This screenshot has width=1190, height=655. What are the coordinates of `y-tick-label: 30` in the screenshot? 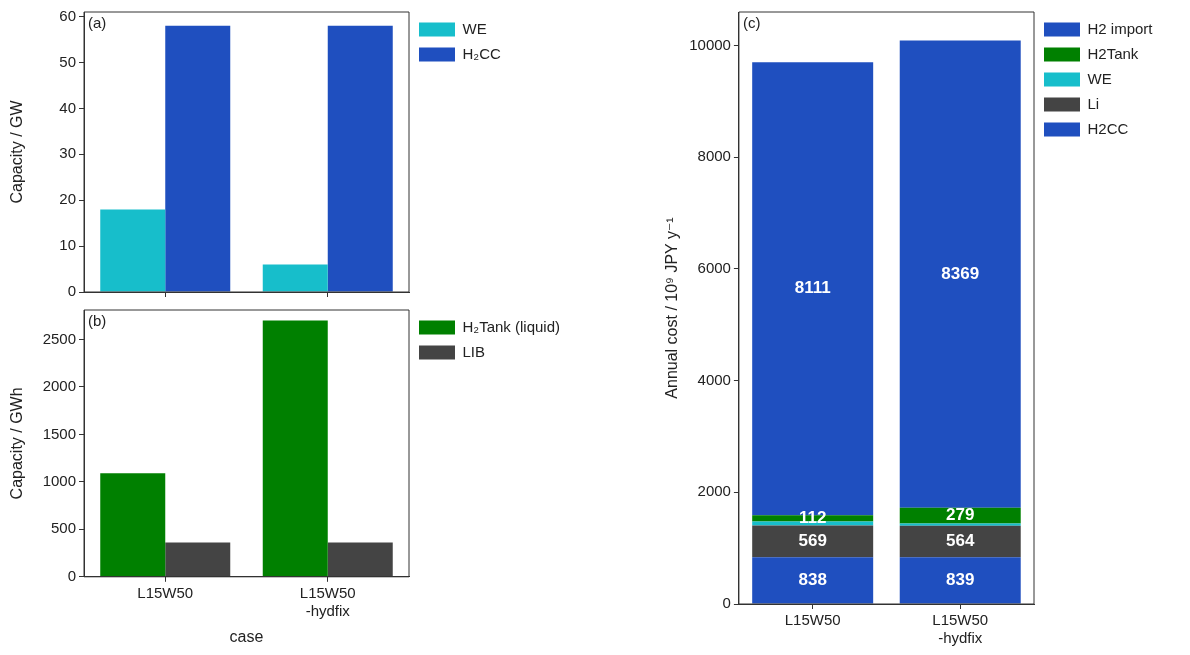 It's located at (67, 153).